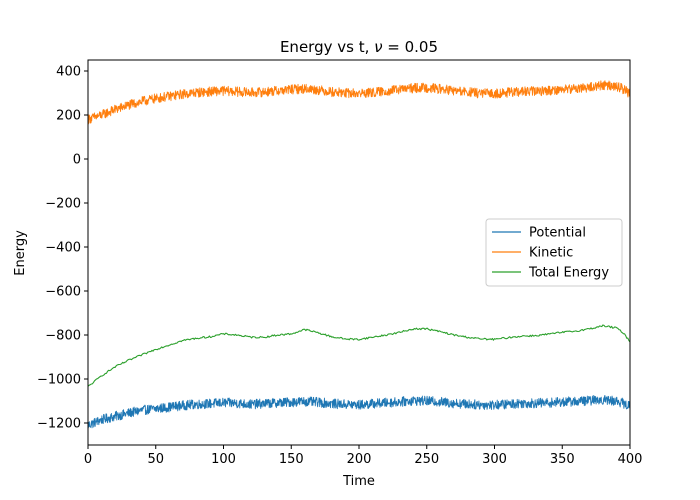  Describe the element at coordinates (557, 233) in the screenshot. I see `legend-label: Potential` at that location.